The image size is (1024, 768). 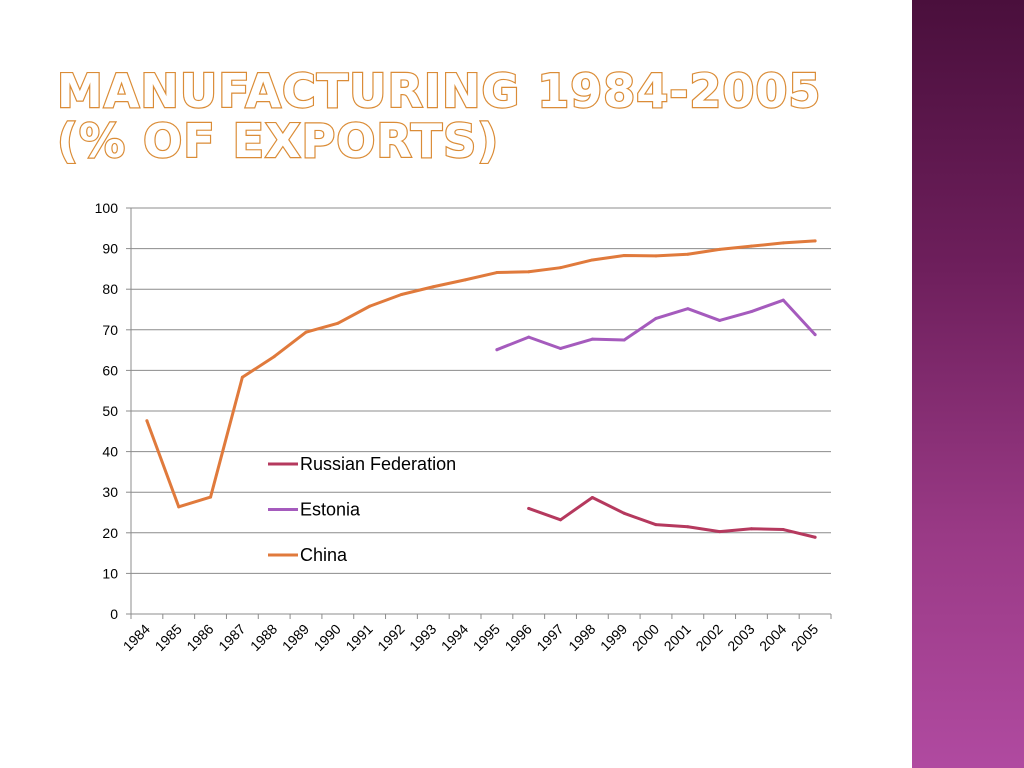 What do you see at coordinates (110, 452) in the screenshot?
I see `y-tick-label: 40` at bounding box center [110, 452].